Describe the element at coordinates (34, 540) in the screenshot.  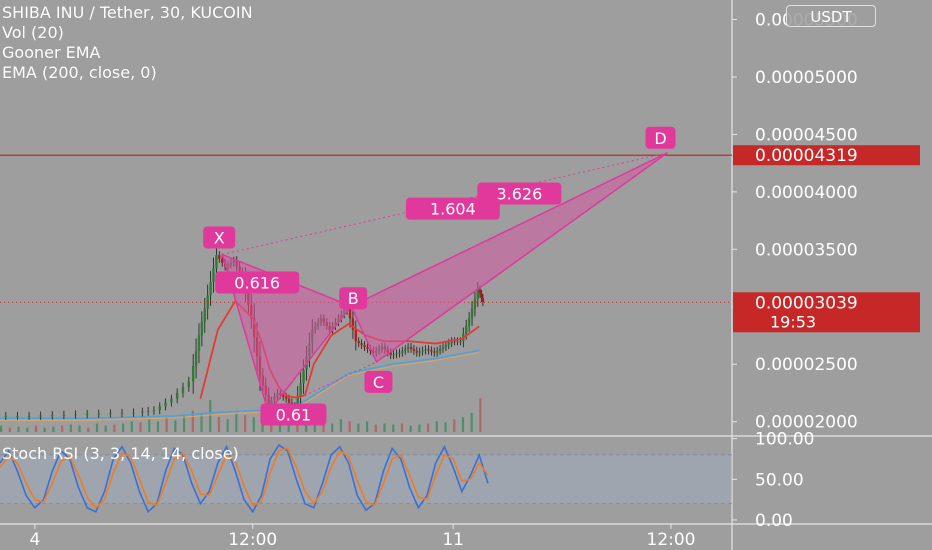
I see `time-tick-label: 4` at that location.